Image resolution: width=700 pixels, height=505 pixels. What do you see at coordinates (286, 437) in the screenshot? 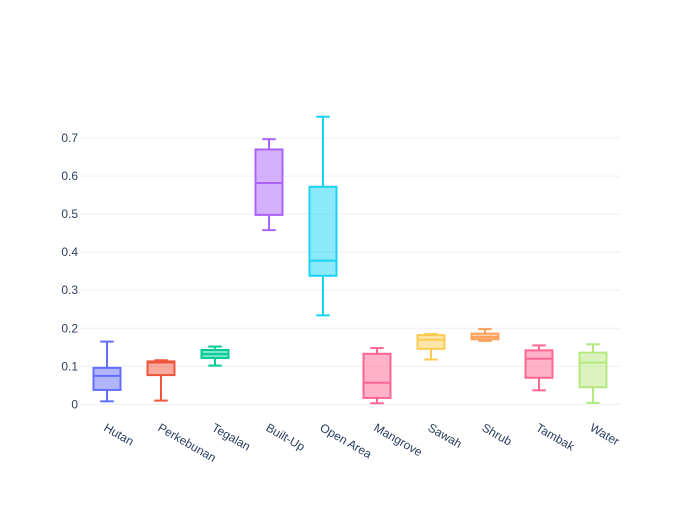
I see `x-tick-label: Built-Up` at bounding box center [286, 437].